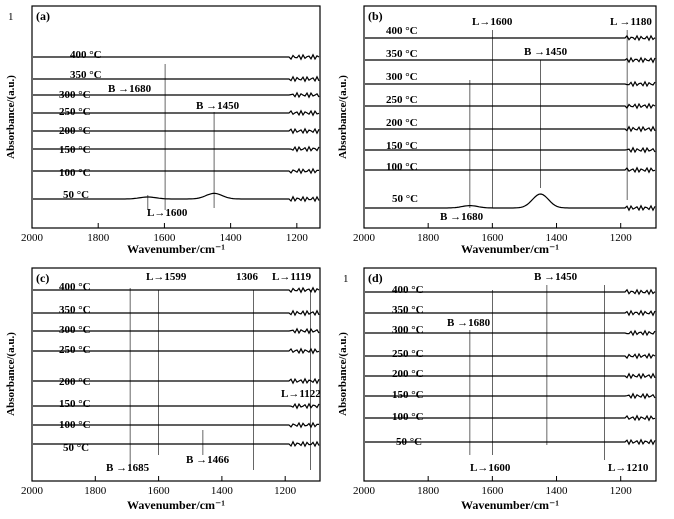 Image resolution: width=674 pixels, height=519 pixels. What do you see at coordinates (86, 75) in the screenshot?
I see `panel-a-series-label-350: 350 °C` at bounding box center [86, 75].